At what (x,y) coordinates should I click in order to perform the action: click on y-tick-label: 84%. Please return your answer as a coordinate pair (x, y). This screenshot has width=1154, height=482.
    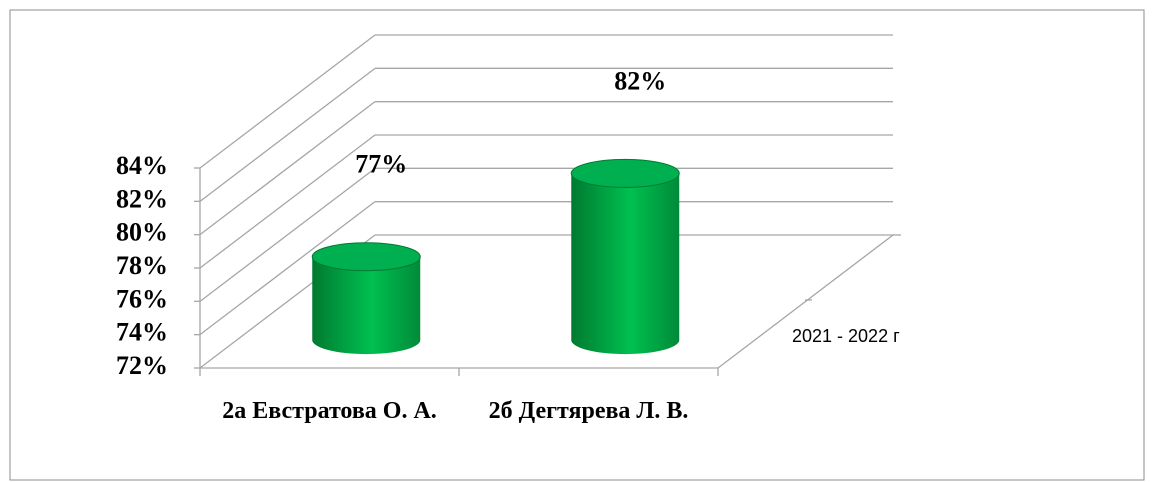
    Looking at the image, I should click on (142, 165).